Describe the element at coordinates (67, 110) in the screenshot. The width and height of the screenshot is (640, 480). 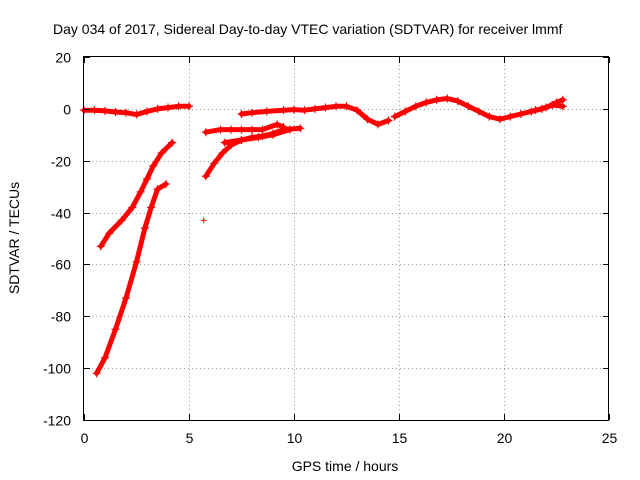
I see `y-tick-label: 0` at that location.